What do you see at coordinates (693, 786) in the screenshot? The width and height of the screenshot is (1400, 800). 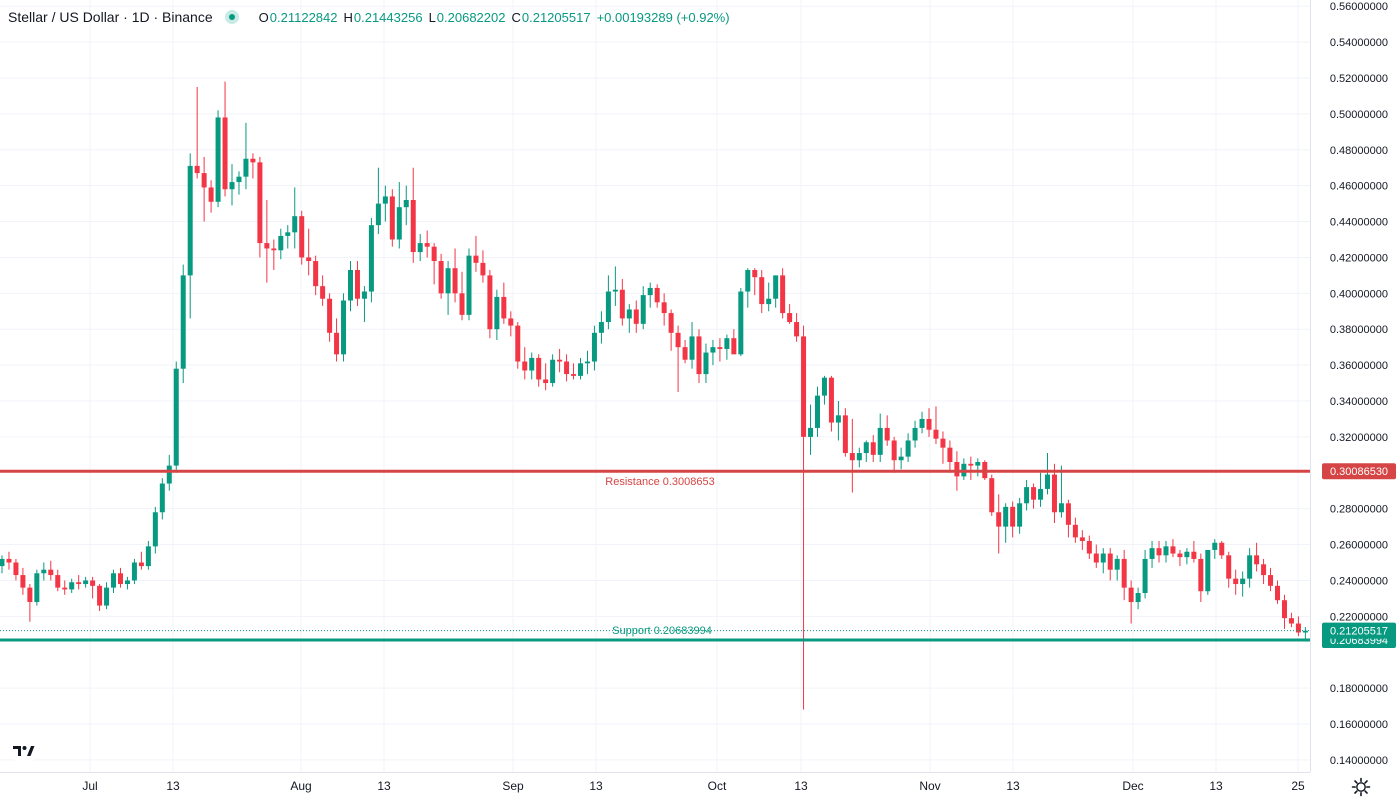 I see `time-axis: Jul 13 Aug 13 Sep 13 Oct 13 Nov 13 Dec 13 25` at bounding box center [693, 786].